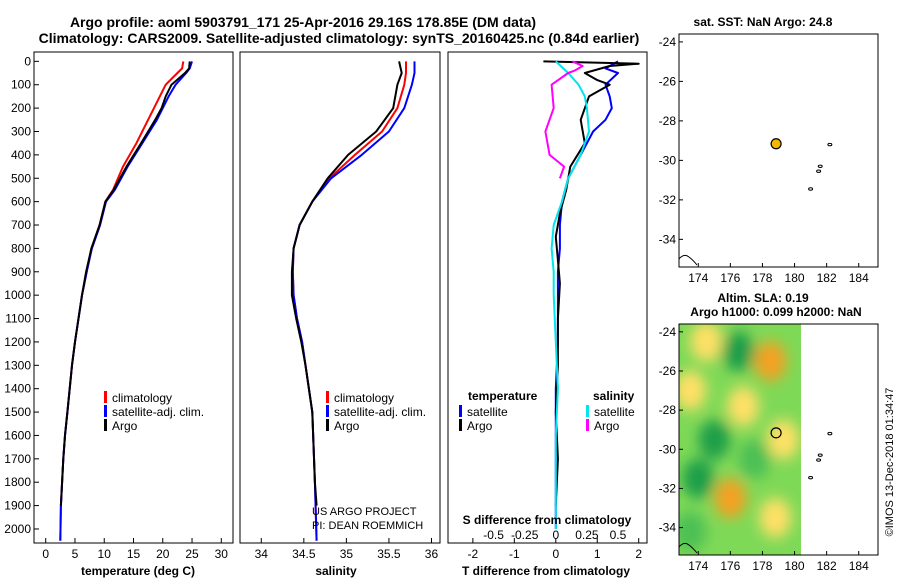 The height and width of the screenshot is (580, 900). Describe the element at coordinates (546, 571) in the screenshot. I see `t-difference-axis-label: T difference from climatology` at that location.